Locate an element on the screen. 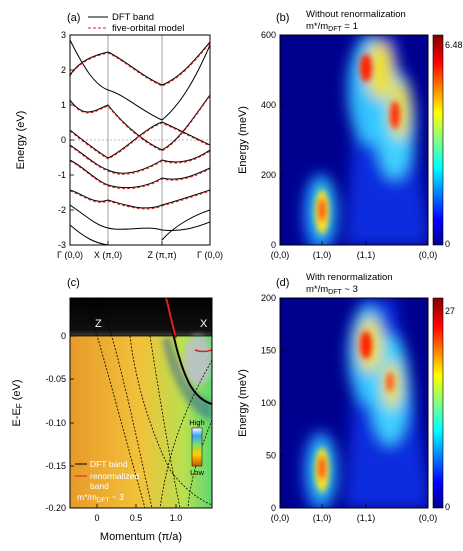 The image size is (463, 551). panel-a-ylabel: Energy (eV) is located at coordinates (21, 140).